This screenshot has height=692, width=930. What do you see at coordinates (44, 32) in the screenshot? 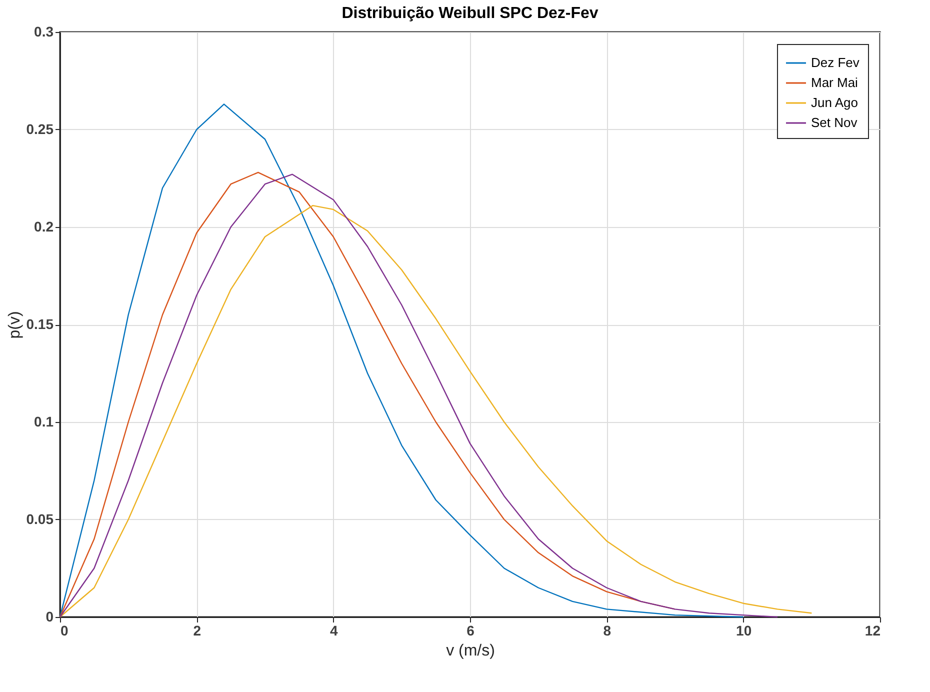
I see `y-tick-label: 0.3` at bounding box center [44, 32].